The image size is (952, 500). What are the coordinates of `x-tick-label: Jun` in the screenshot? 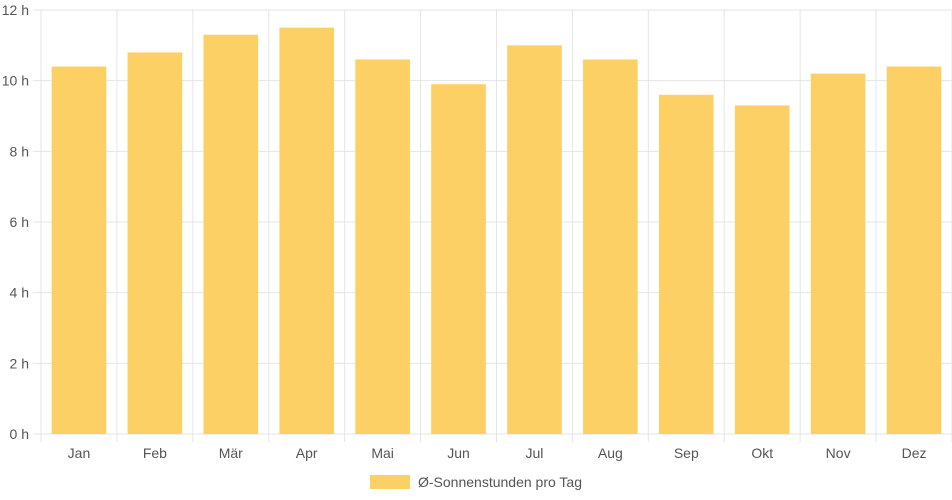 It's located at (458, 453).